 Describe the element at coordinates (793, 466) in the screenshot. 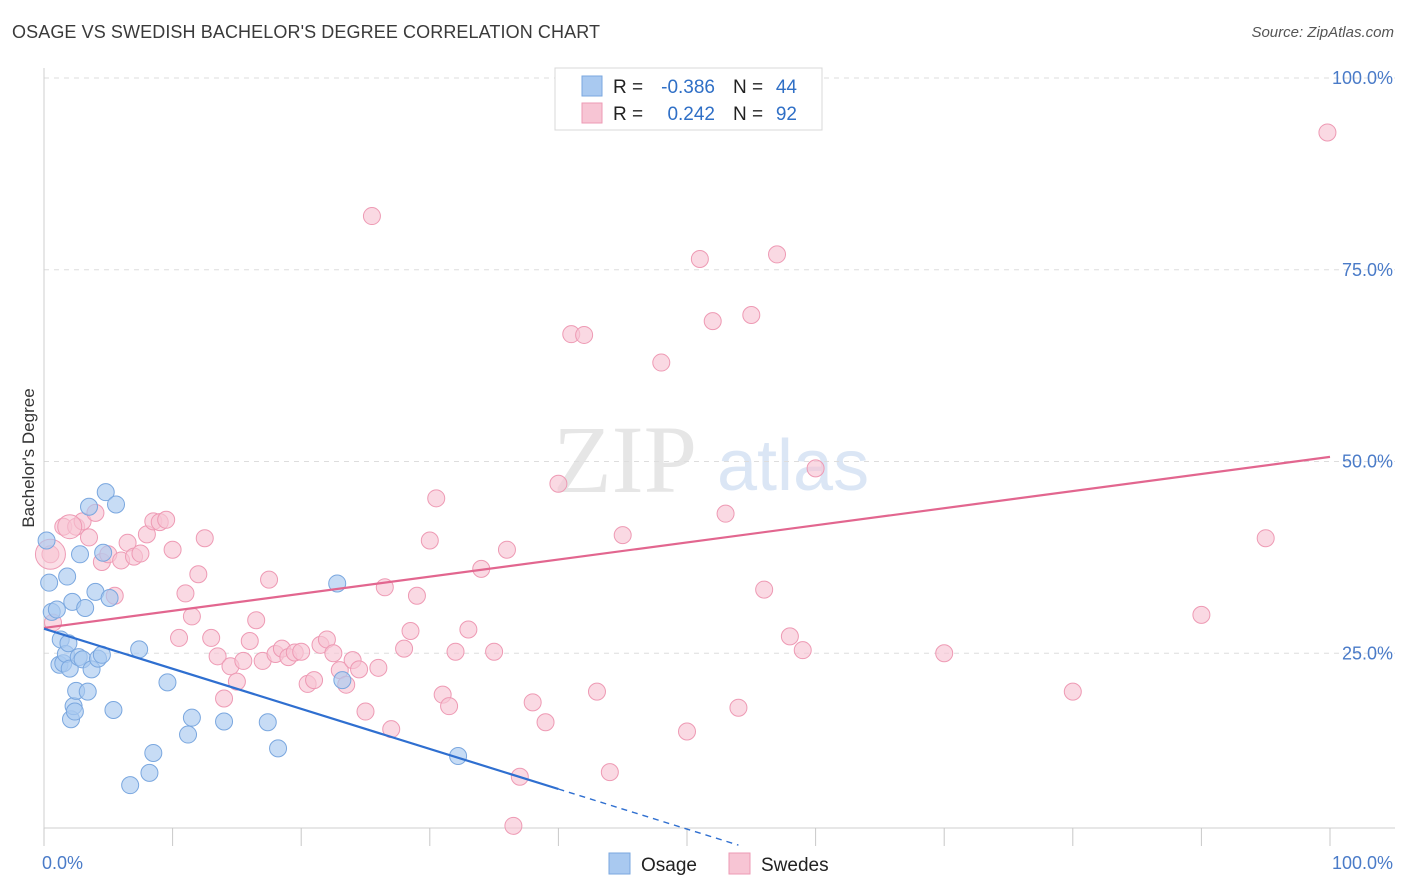

I see `watermark-atlas: atlas` at that location.